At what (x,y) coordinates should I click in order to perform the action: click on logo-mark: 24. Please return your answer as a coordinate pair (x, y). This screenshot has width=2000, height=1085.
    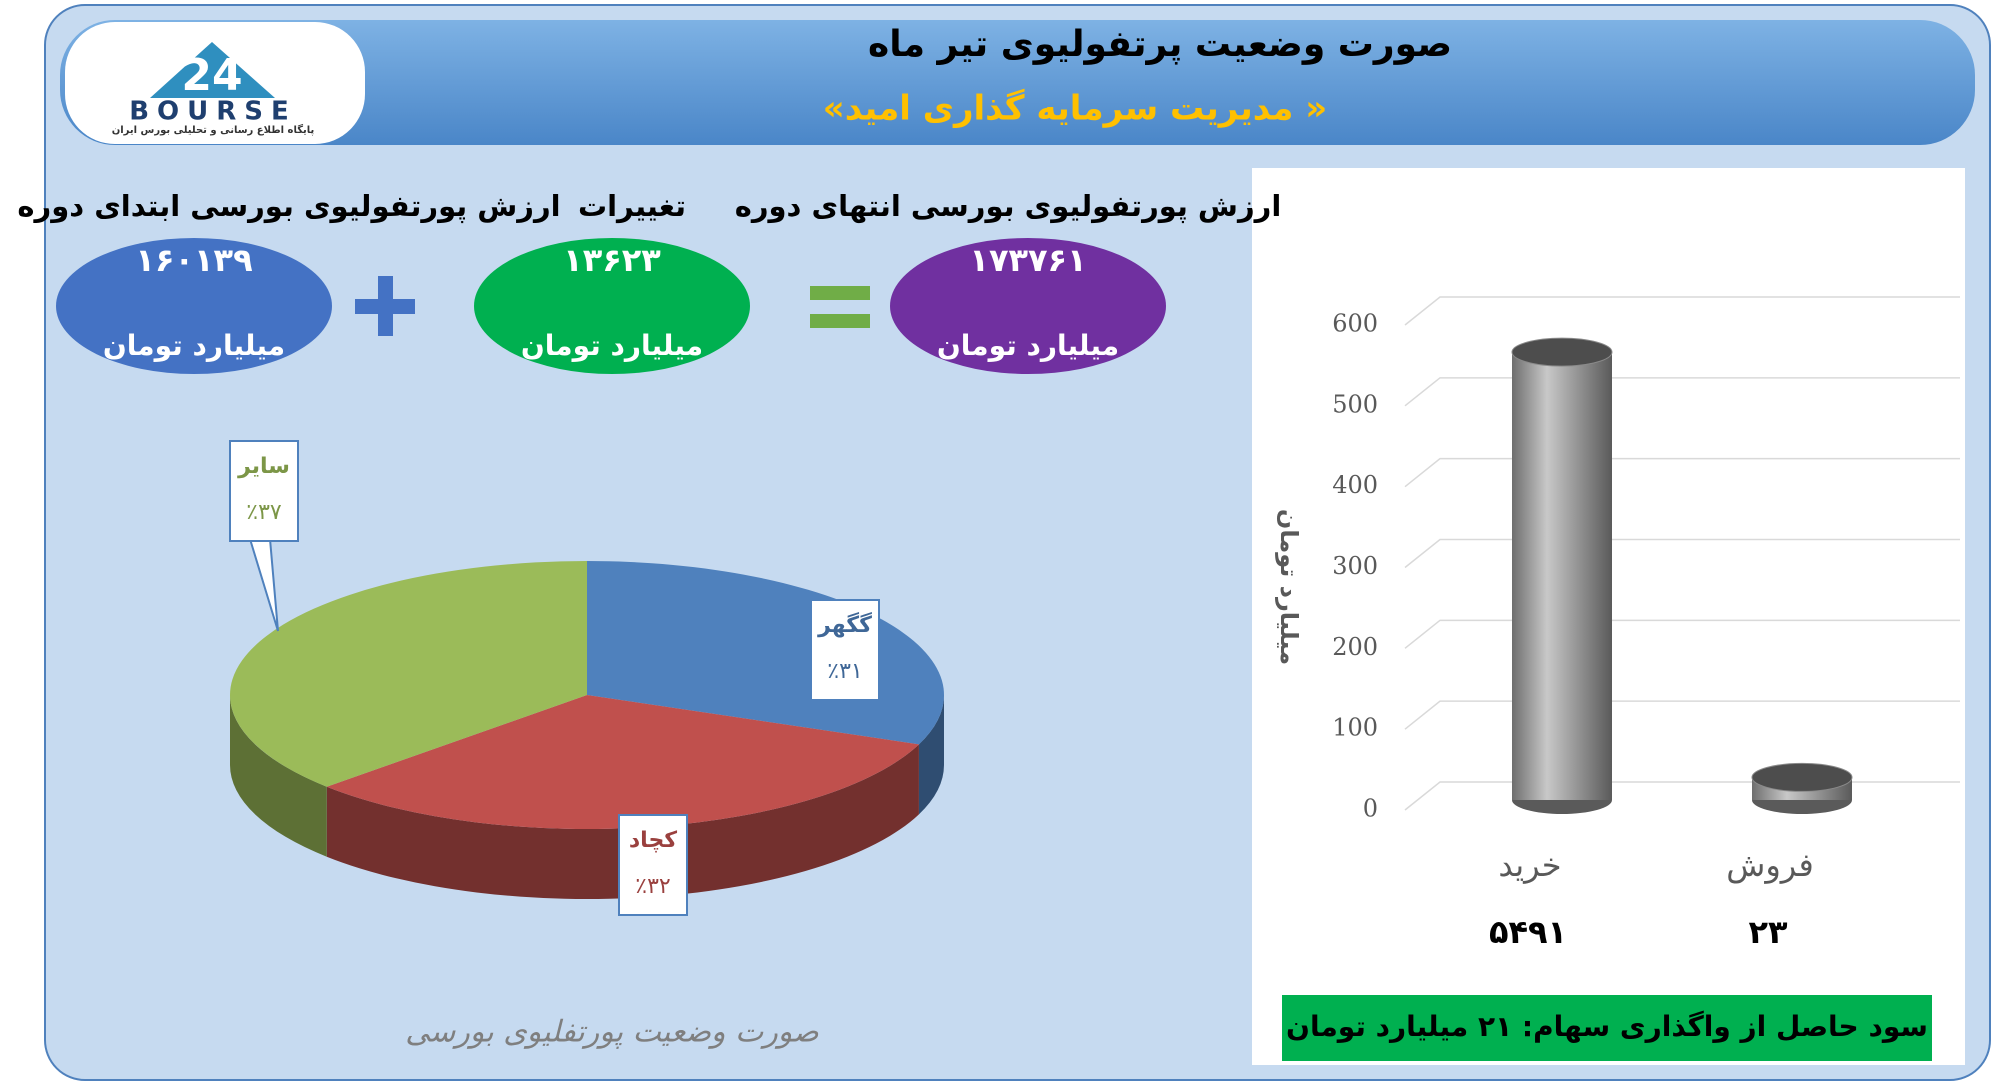
    Looking at the image, I should click on (211, 75).